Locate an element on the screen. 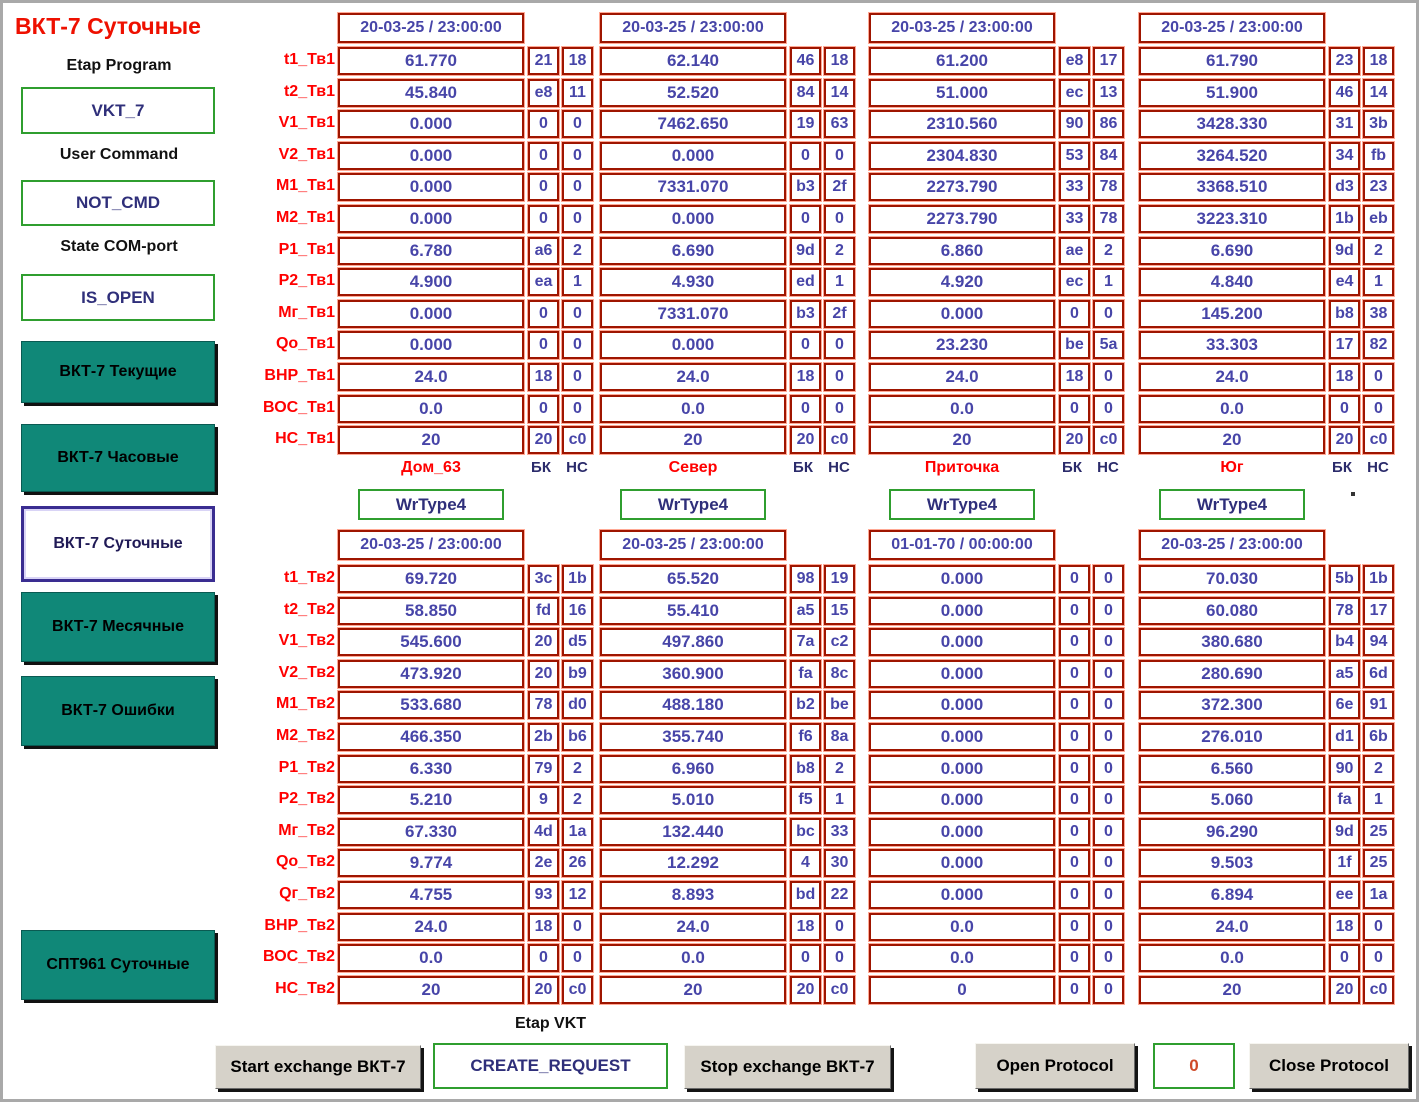  sidebar-button-vkt7-daily: ВКТ-7 Суточные is located at coordinates (118, 544).